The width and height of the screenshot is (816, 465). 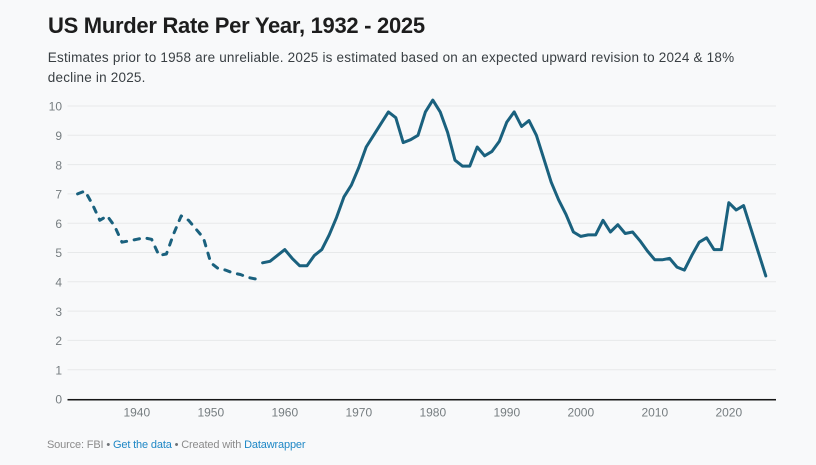 What do you see at coordinates (358, 413) in the screenshot?
I see `svg-text: 1970` at bounding box center [358, 413].